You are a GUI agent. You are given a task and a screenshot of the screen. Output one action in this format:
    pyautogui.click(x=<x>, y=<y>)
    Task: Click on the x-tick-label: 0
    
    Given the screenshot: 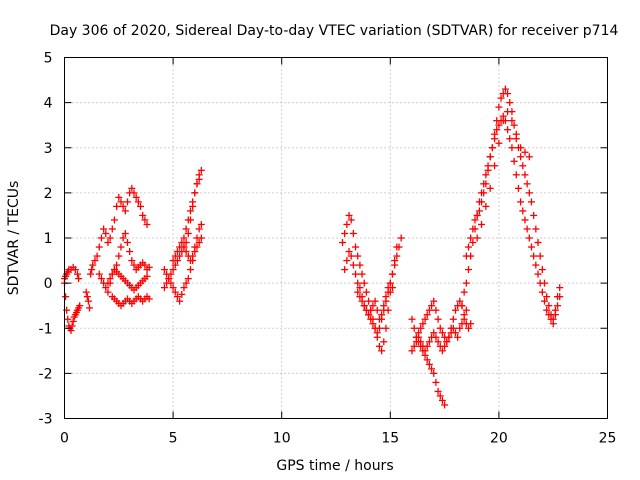 What is the action you would take?
    pyautogui.click(x=64, y=439)
    